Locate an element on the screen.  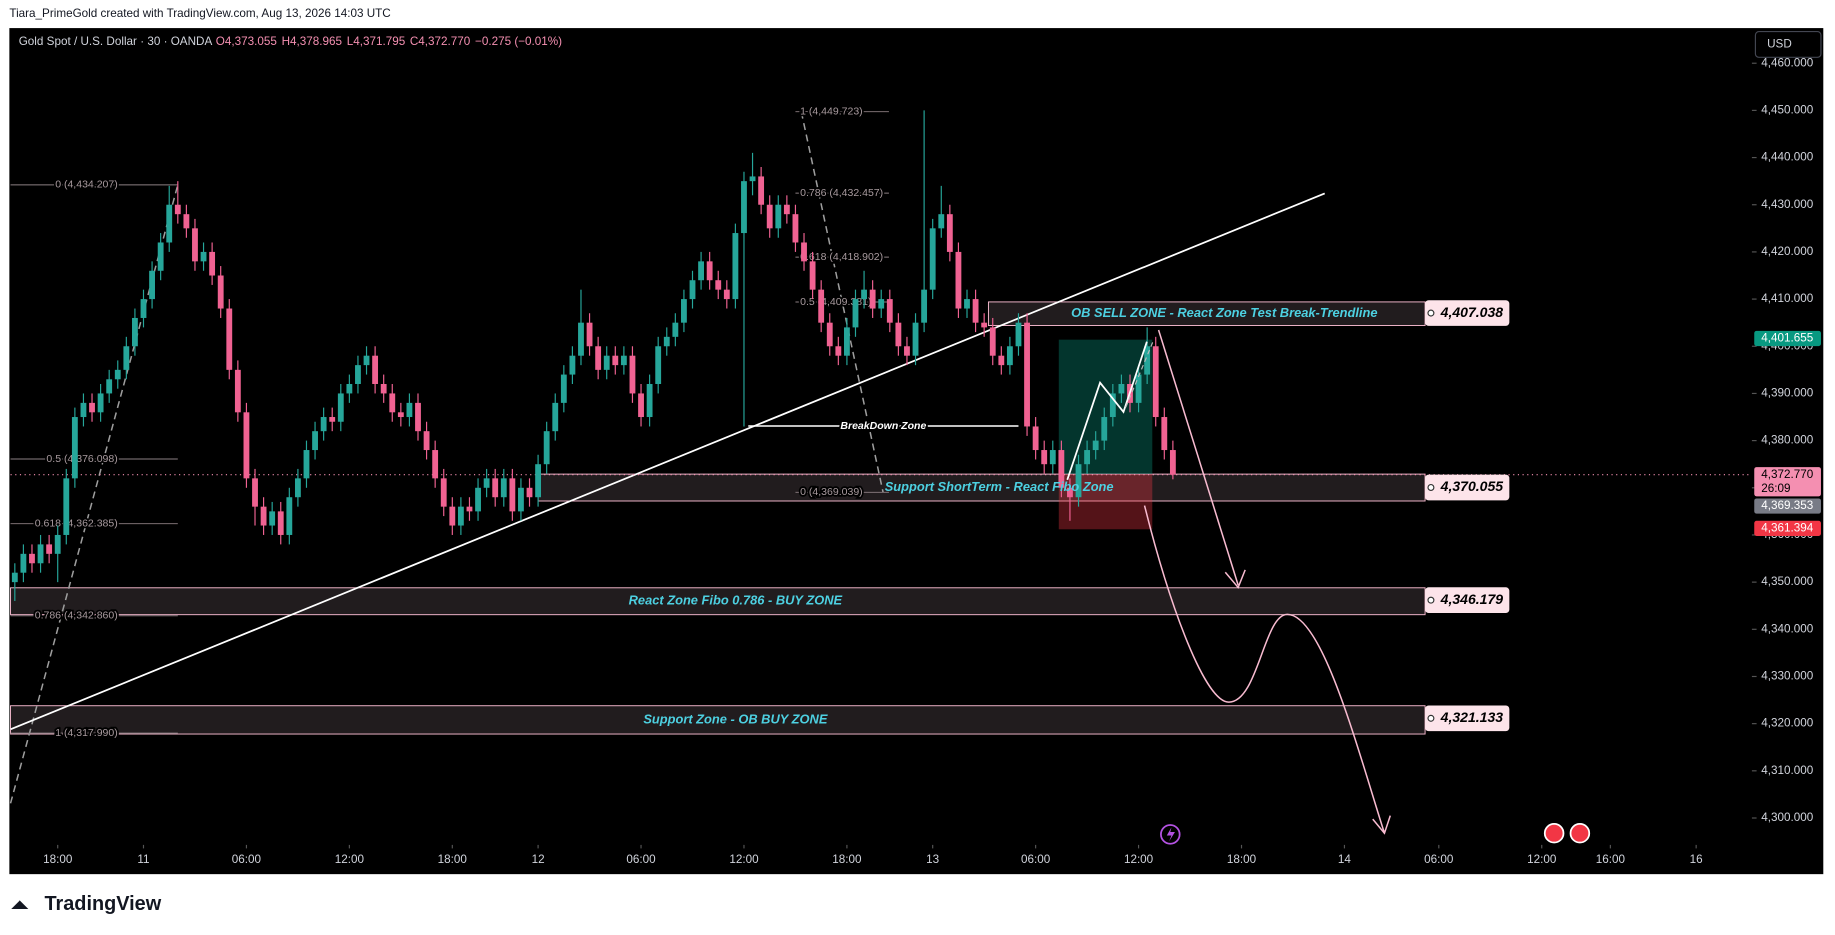
target-area is located at coordinates (1105, 407).